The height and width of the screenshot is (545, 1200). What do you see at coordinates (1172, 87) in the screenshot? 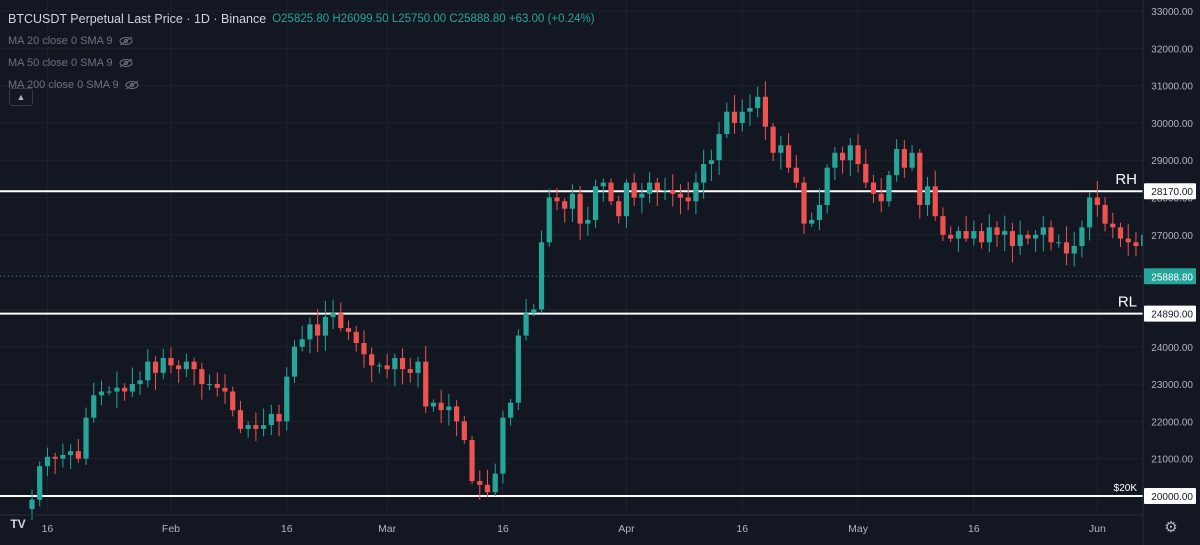
I see `price-tick-label: 31000.00` at bounding box center [1172, 87].